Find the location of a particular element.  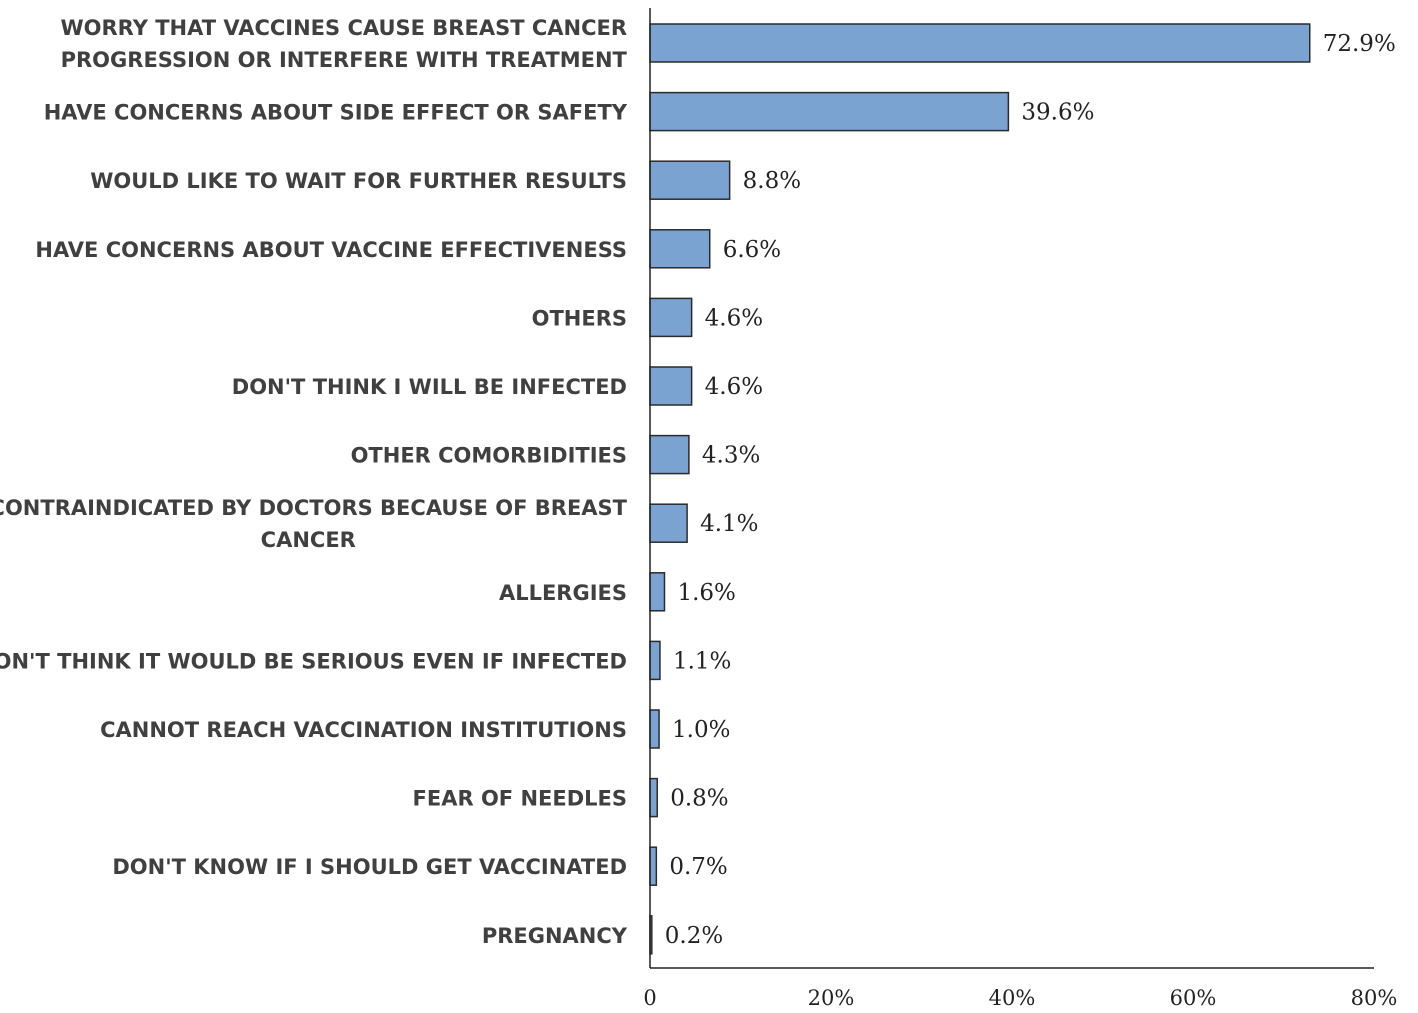

category-label-line: CANCER is located at coordinates (308, 540).